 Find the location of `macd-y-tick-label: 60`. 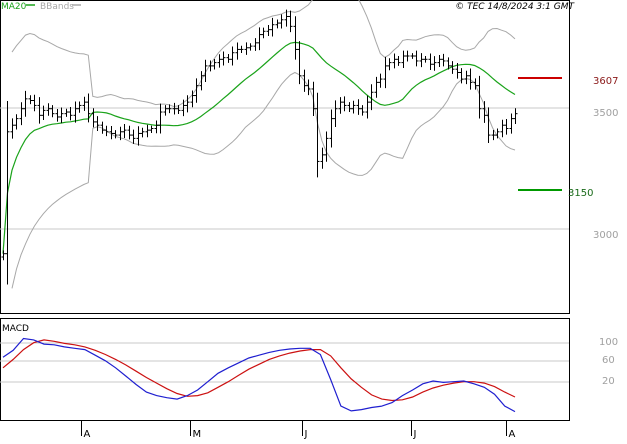

macd-y-tick-label: 60 is located at coordinates (608, 360).